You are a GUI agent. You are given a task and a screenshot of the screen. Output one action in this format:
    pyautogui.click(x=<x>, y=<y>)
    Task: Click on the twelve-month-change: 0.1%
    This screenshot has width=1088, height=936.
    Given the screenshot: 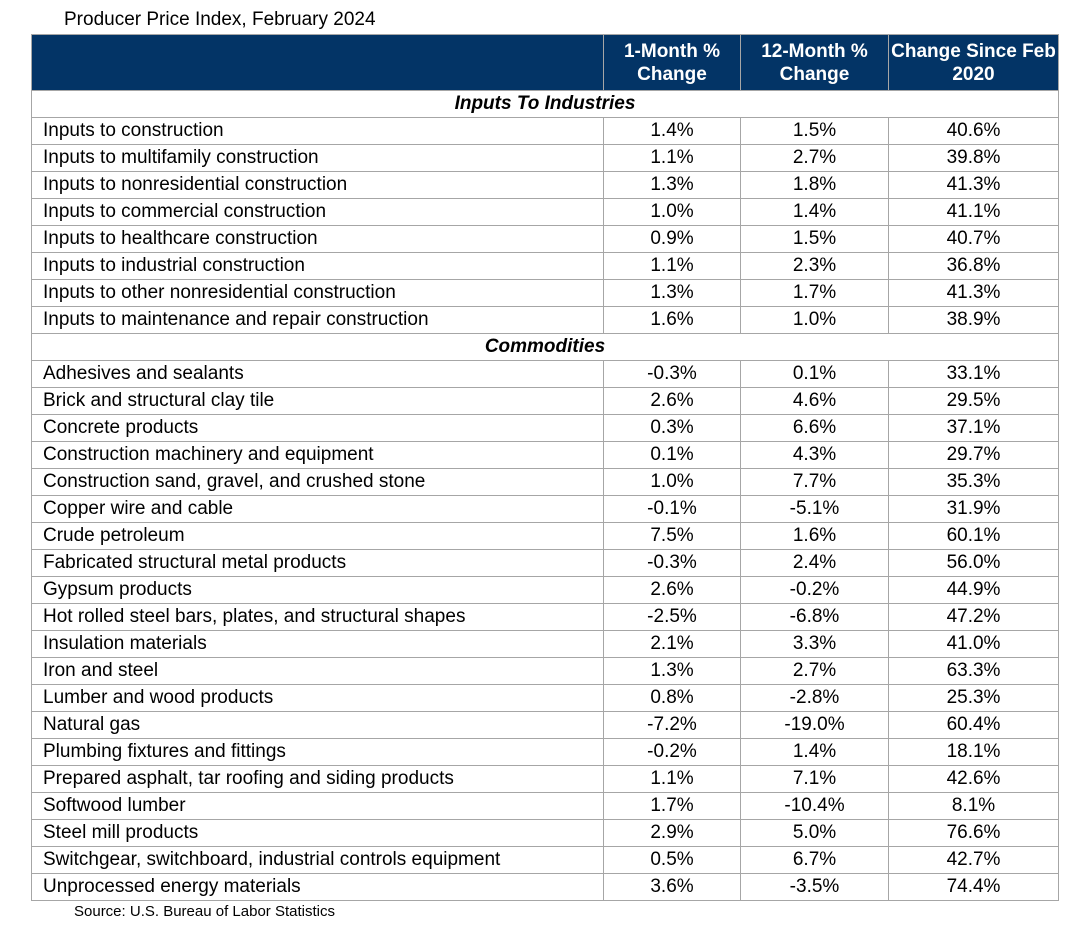 What is the action you would take?
    pyautogui.click(x=814, y=374)
    